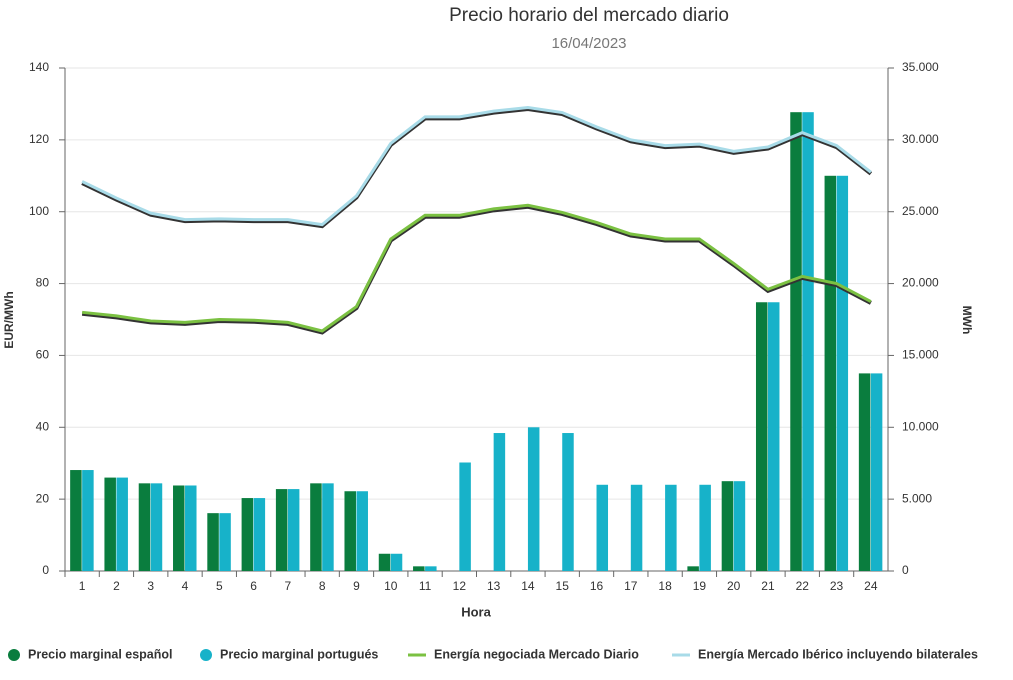 Image resolution: width=1013 pixels, height=680 pixels. I want to click on x-axis-label: Hora, so click(476, 611).